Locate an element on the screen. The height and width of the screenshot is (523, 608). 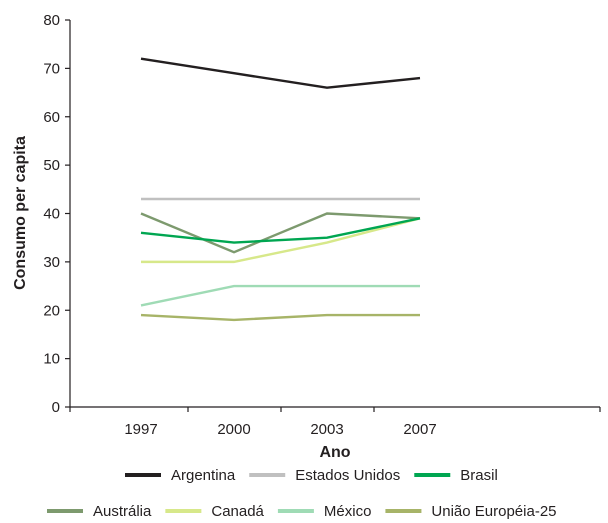
series-line-brasil is located at coordinates (280, 230).